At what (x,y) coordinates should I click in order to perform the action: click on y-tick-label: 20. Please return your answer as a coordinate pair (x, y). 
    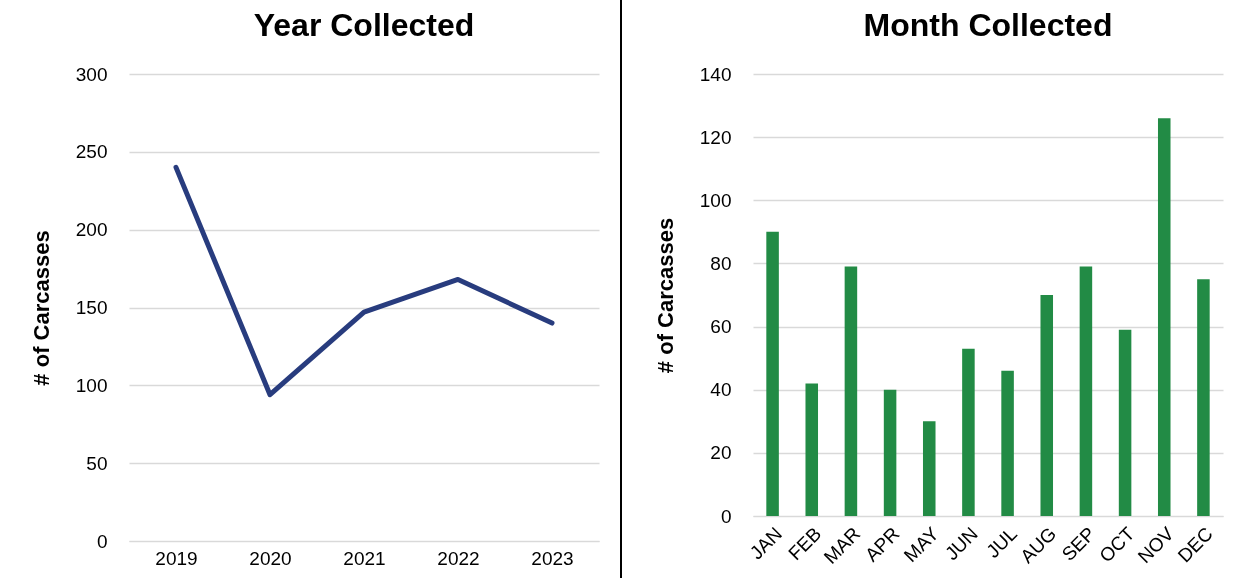
    Looking at the image, I should click on (721, 453).